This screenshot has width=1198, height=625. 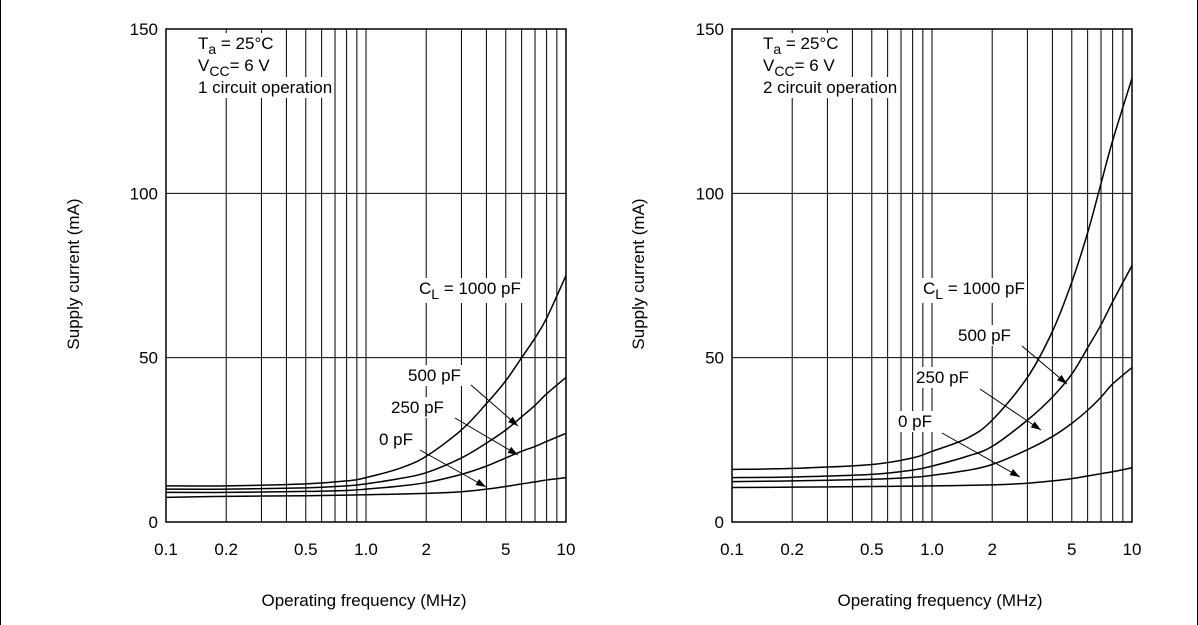 I want to click on panel-1-series-label: 250 pF, so click(x=417, y=407).